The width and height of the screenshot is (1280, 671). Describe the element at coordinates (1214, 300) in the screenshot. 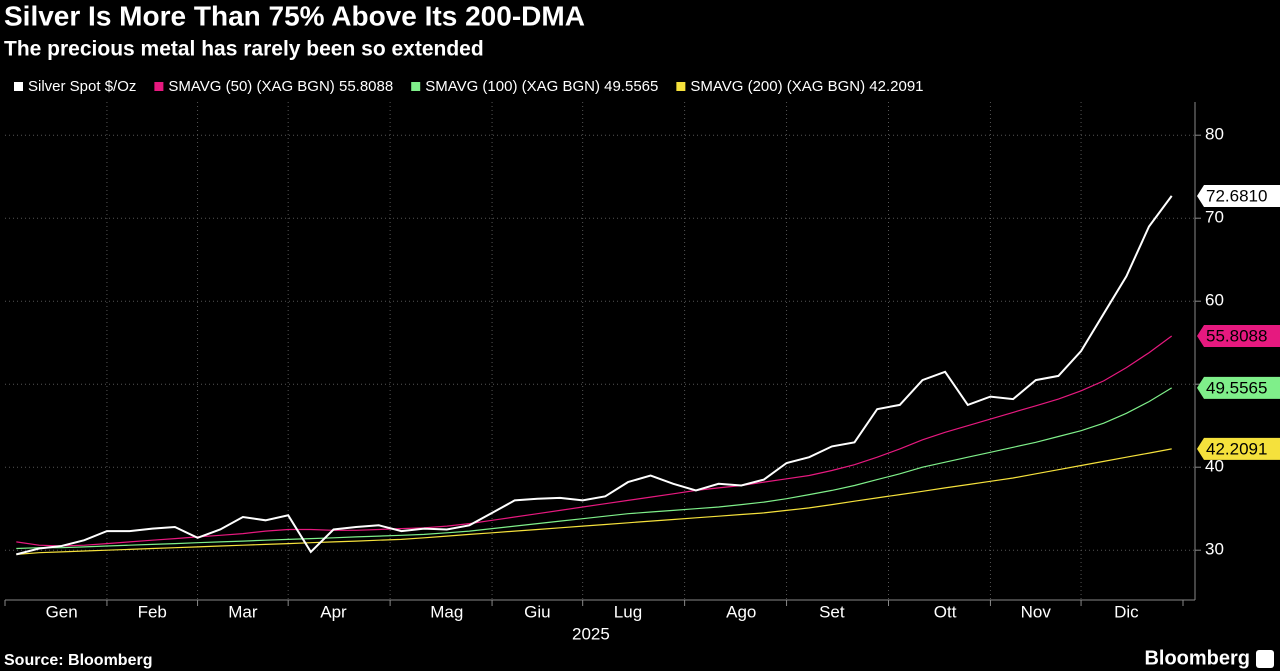

I see `y-tick-label: 60` at that location.